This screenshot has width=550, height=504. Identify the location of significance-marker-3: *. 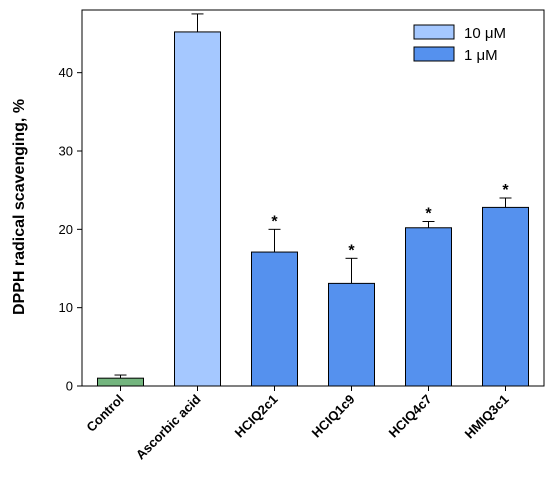
(351, 250).